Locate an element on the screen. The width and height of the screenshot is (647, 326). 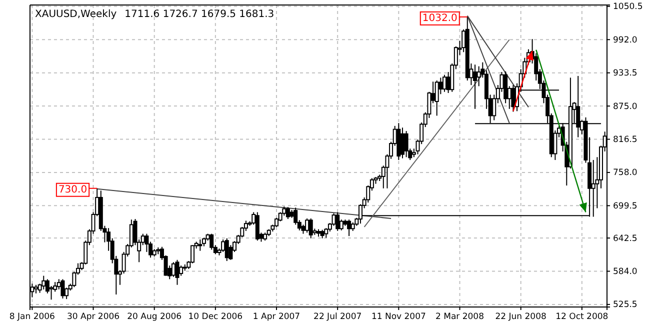
x-tick-label: 11 Nov 2007 is located at coordinates (398, 317).